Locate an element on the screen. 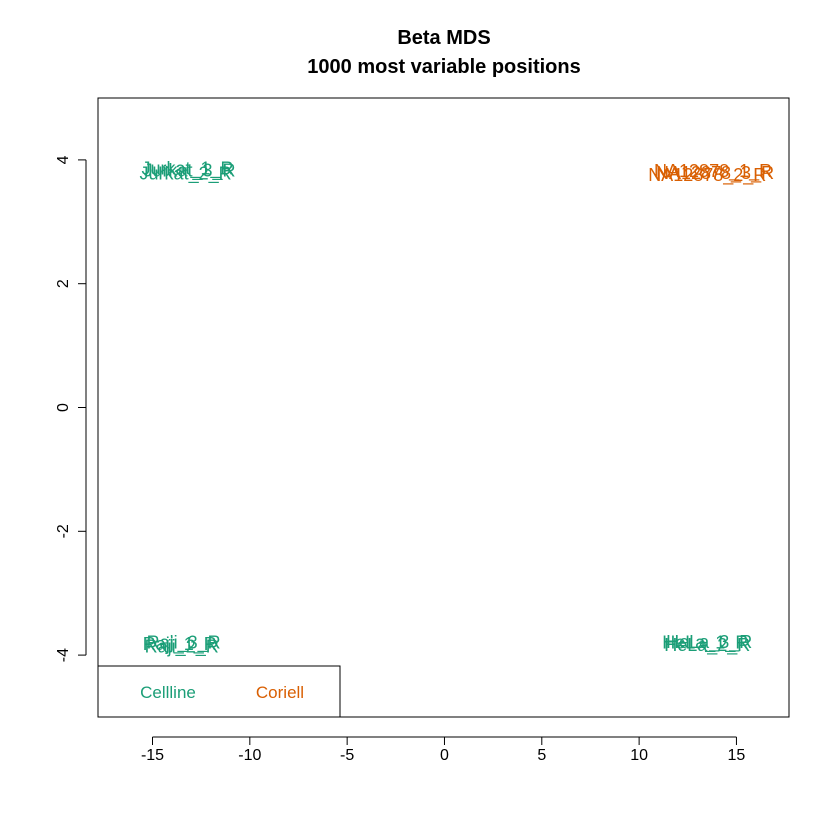  point-label: Raji_1_R is located at coordinates (180, 644).